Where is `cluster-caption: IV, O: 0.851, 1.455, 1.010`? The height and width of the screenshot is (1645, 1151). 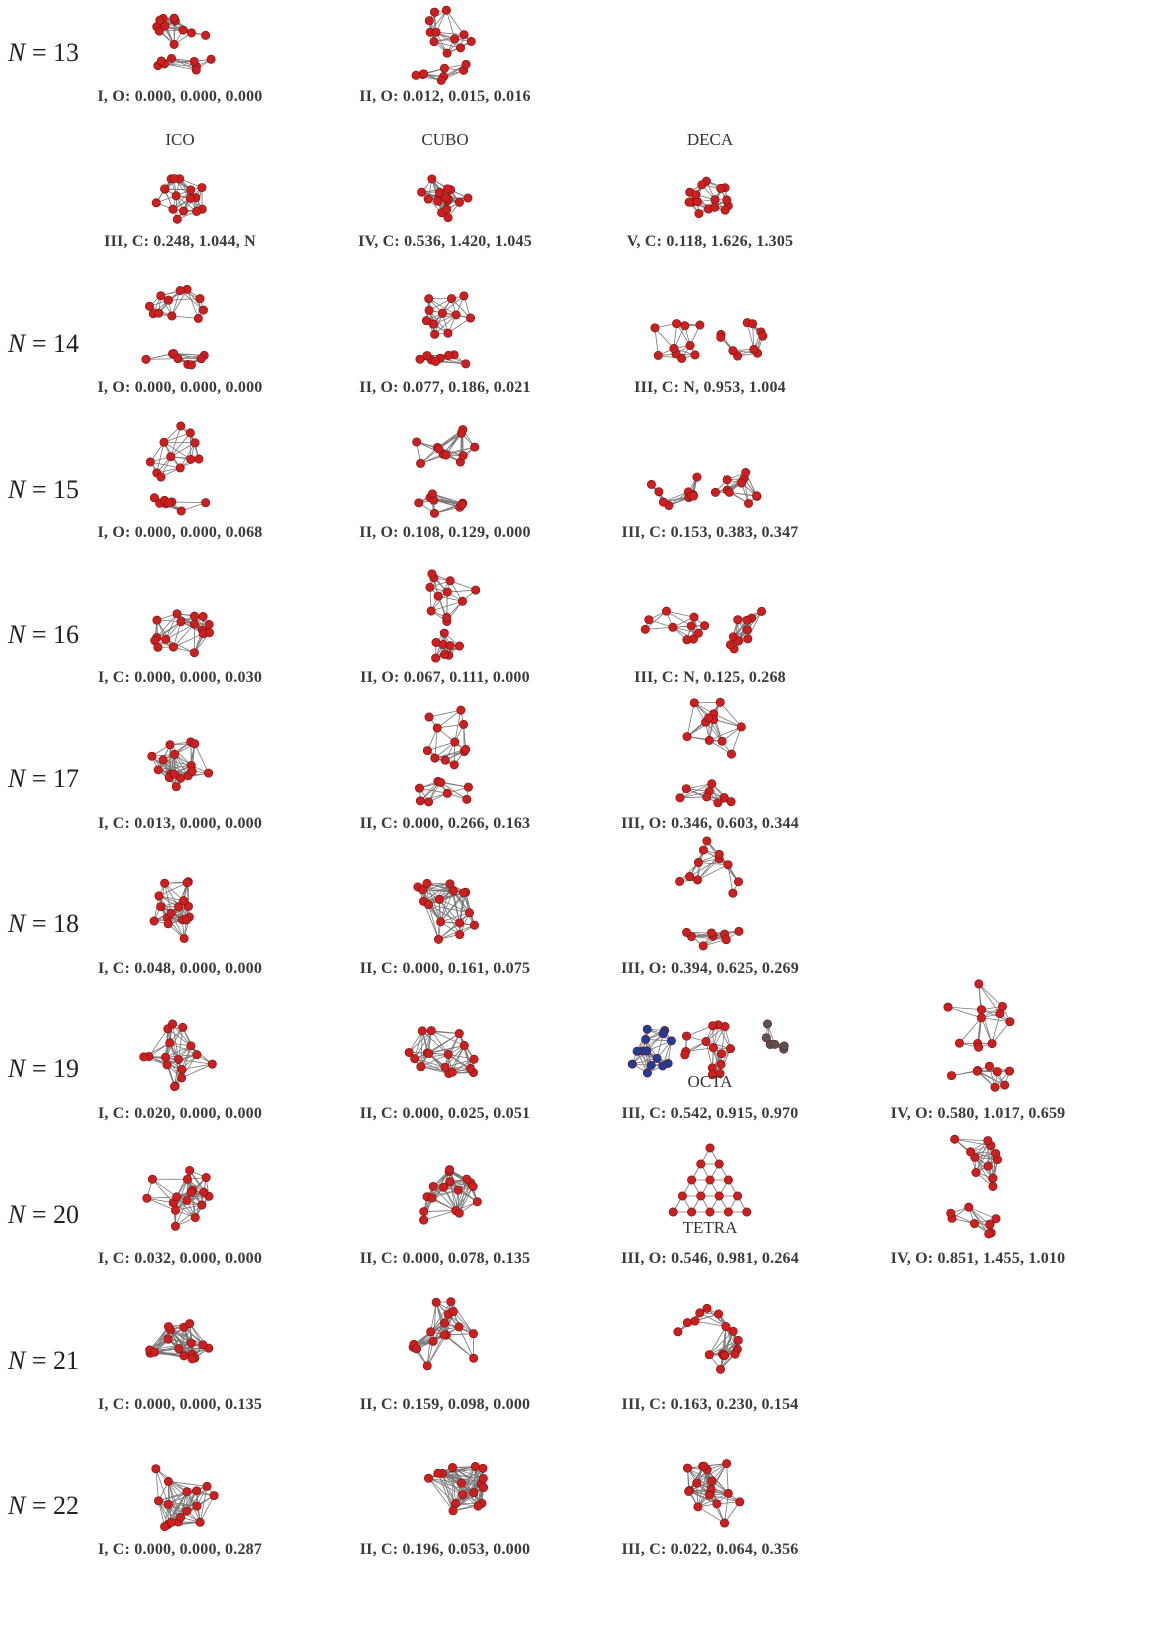
cluster-caption: IV, O: 0.851, 1.455, 1.010 is located at coordinates (978, 1258).